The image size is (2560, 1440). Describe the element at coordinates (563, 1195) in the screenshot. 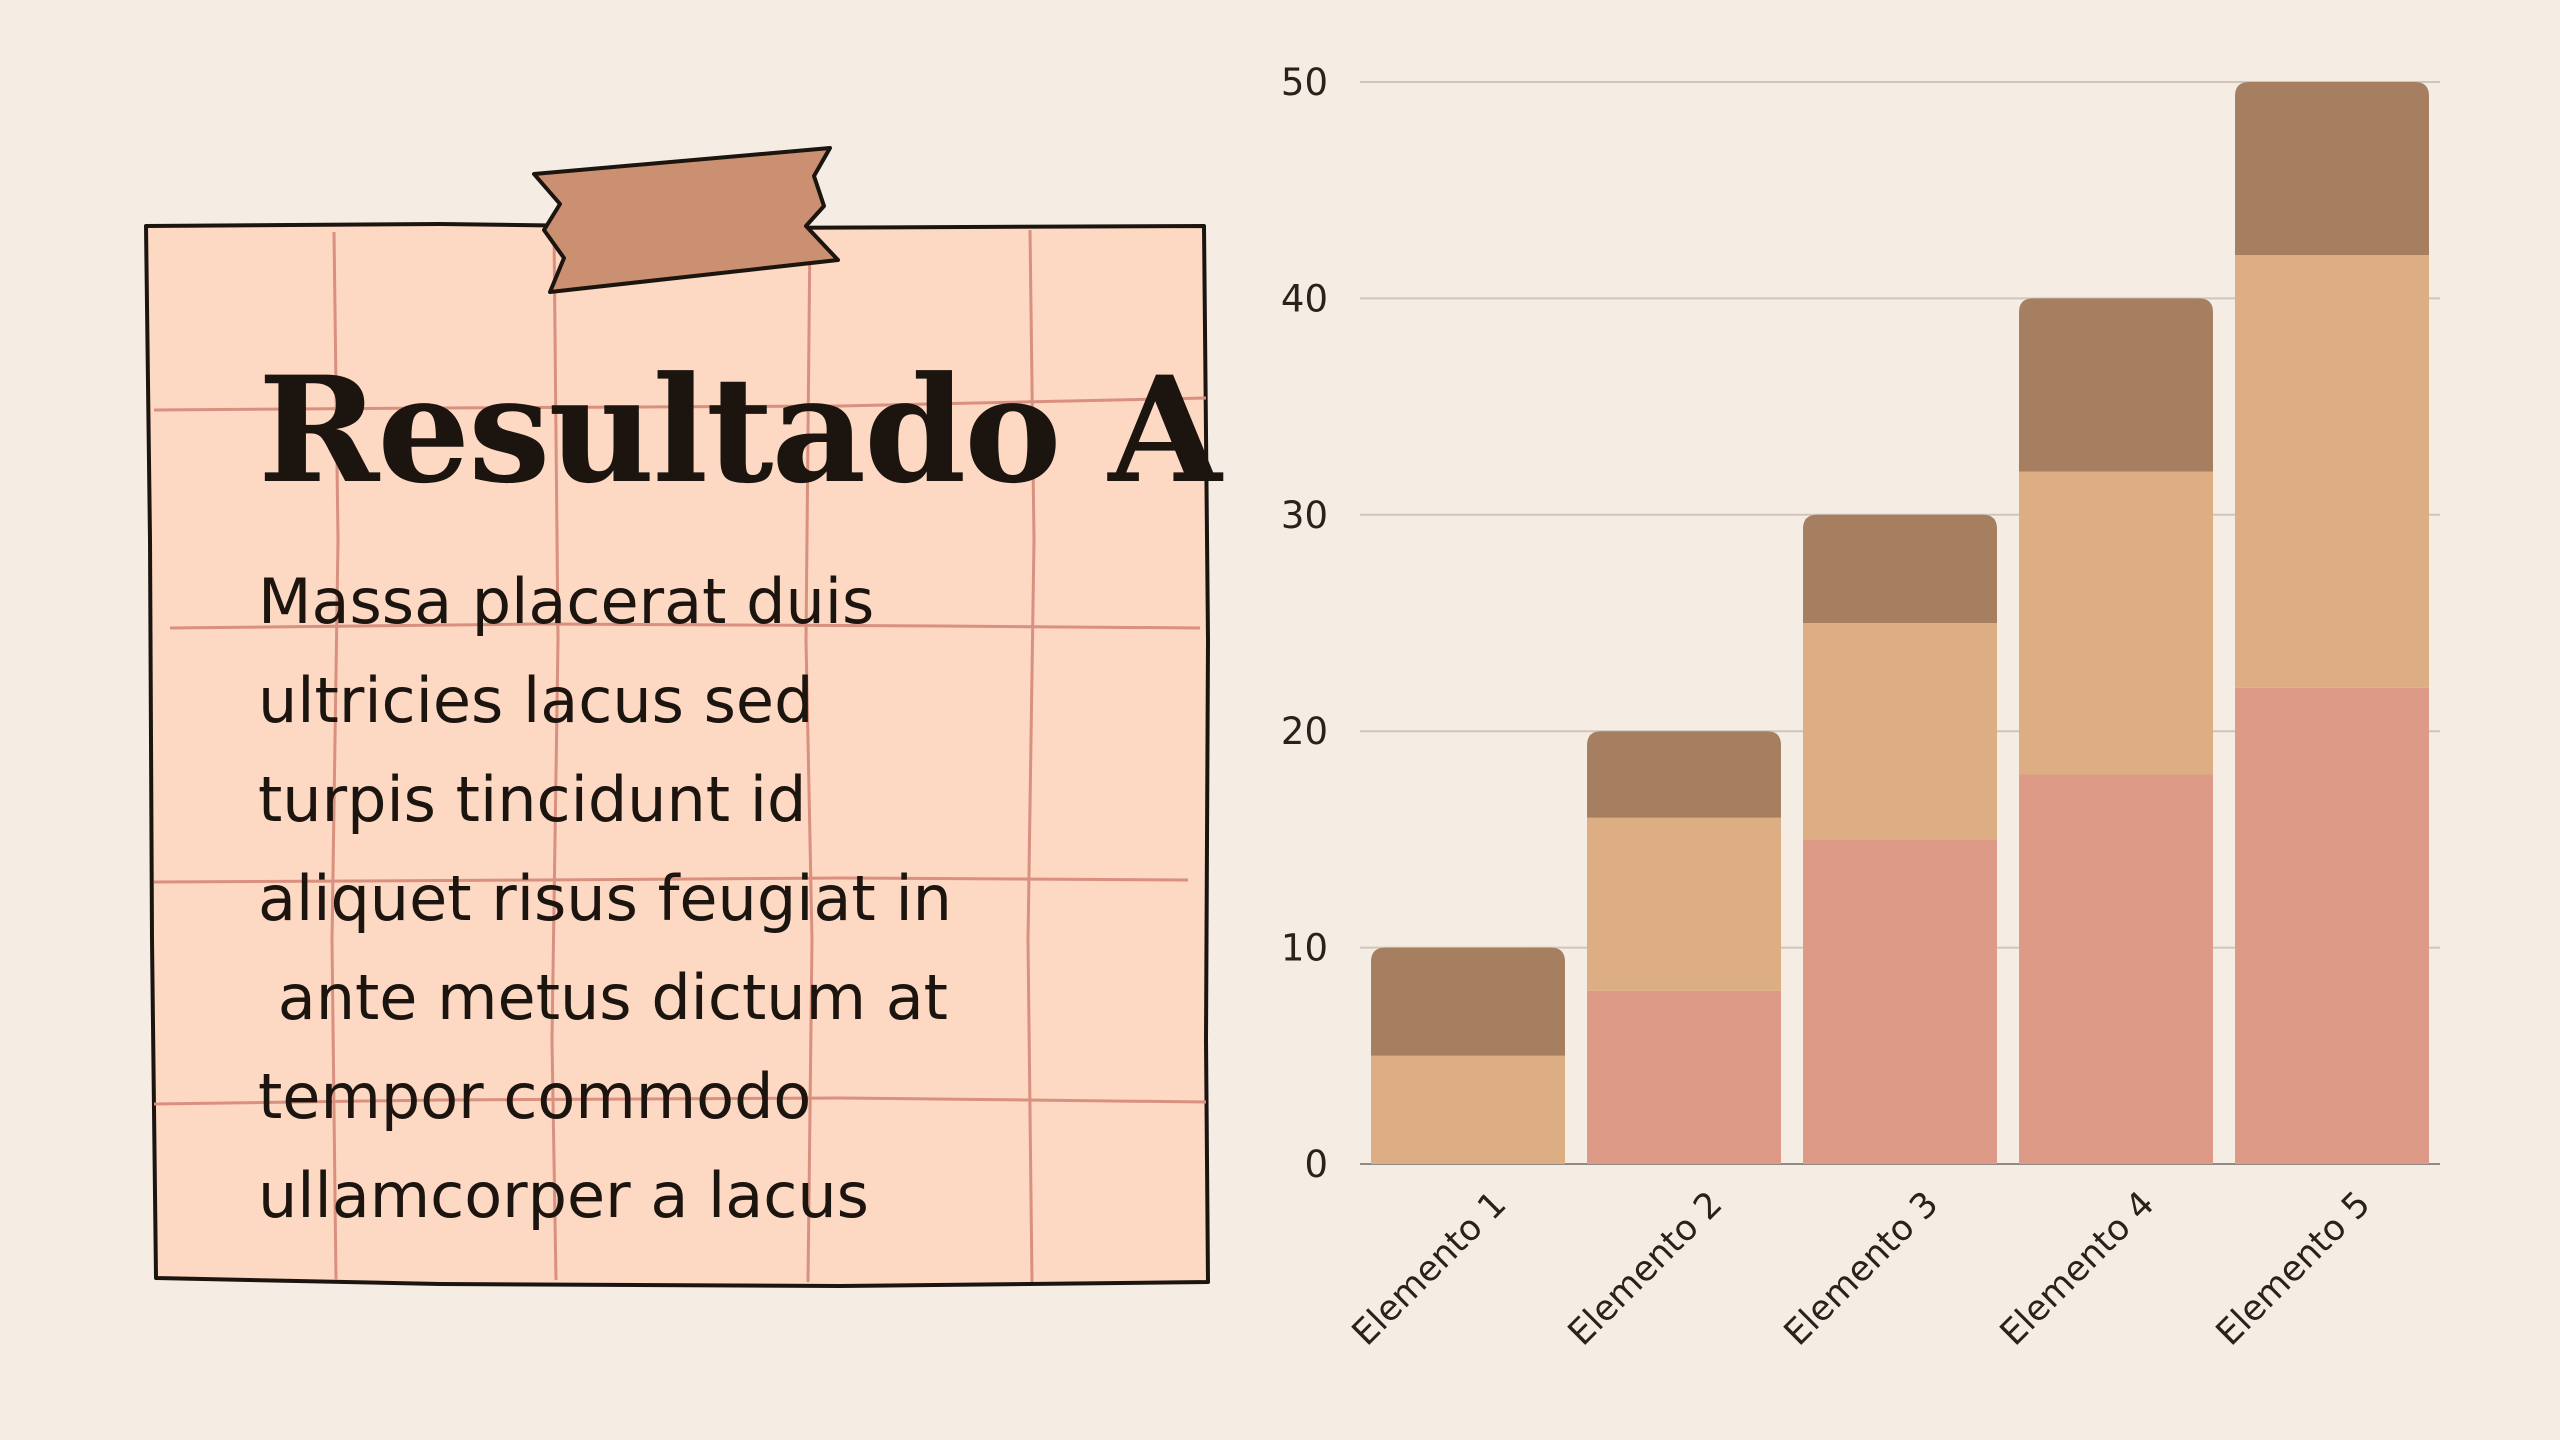

I see `note-body-line: ullamcorper a lacus` at that location.